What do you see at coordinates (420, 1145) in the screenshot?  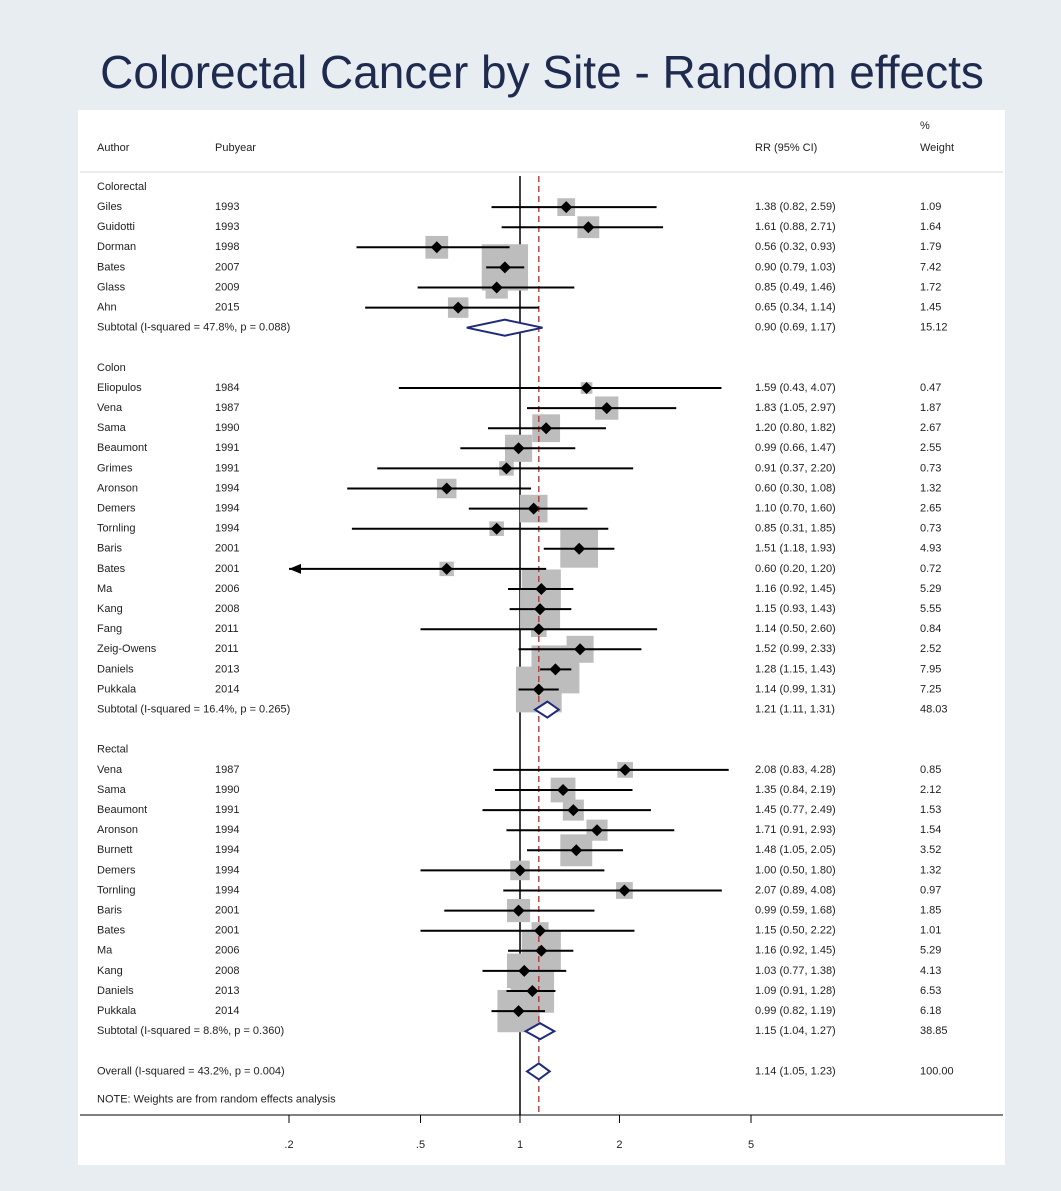 I see `x-tick-label: .5` at bounding box center [420, 1145].